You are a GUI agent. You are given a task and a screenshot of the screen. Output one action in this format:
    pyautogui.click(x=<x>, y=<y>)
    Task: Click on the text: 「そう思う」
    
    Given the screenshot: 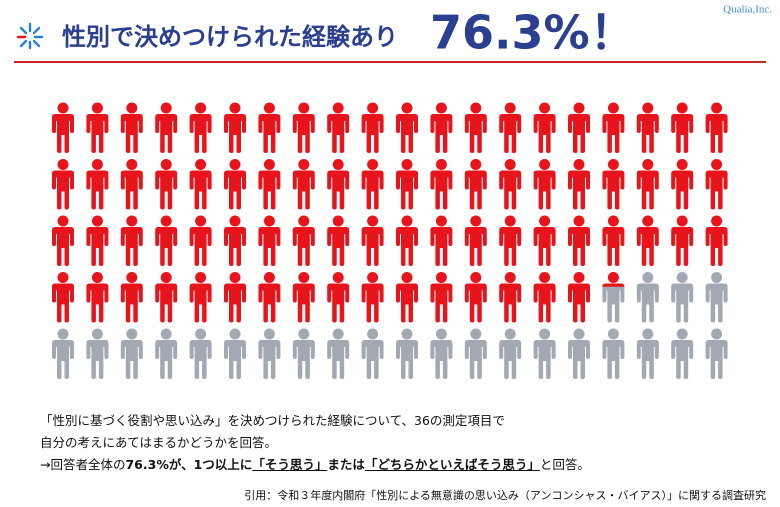 What is the action you would take?
    pyautogui.click(x=290, y=464)
    